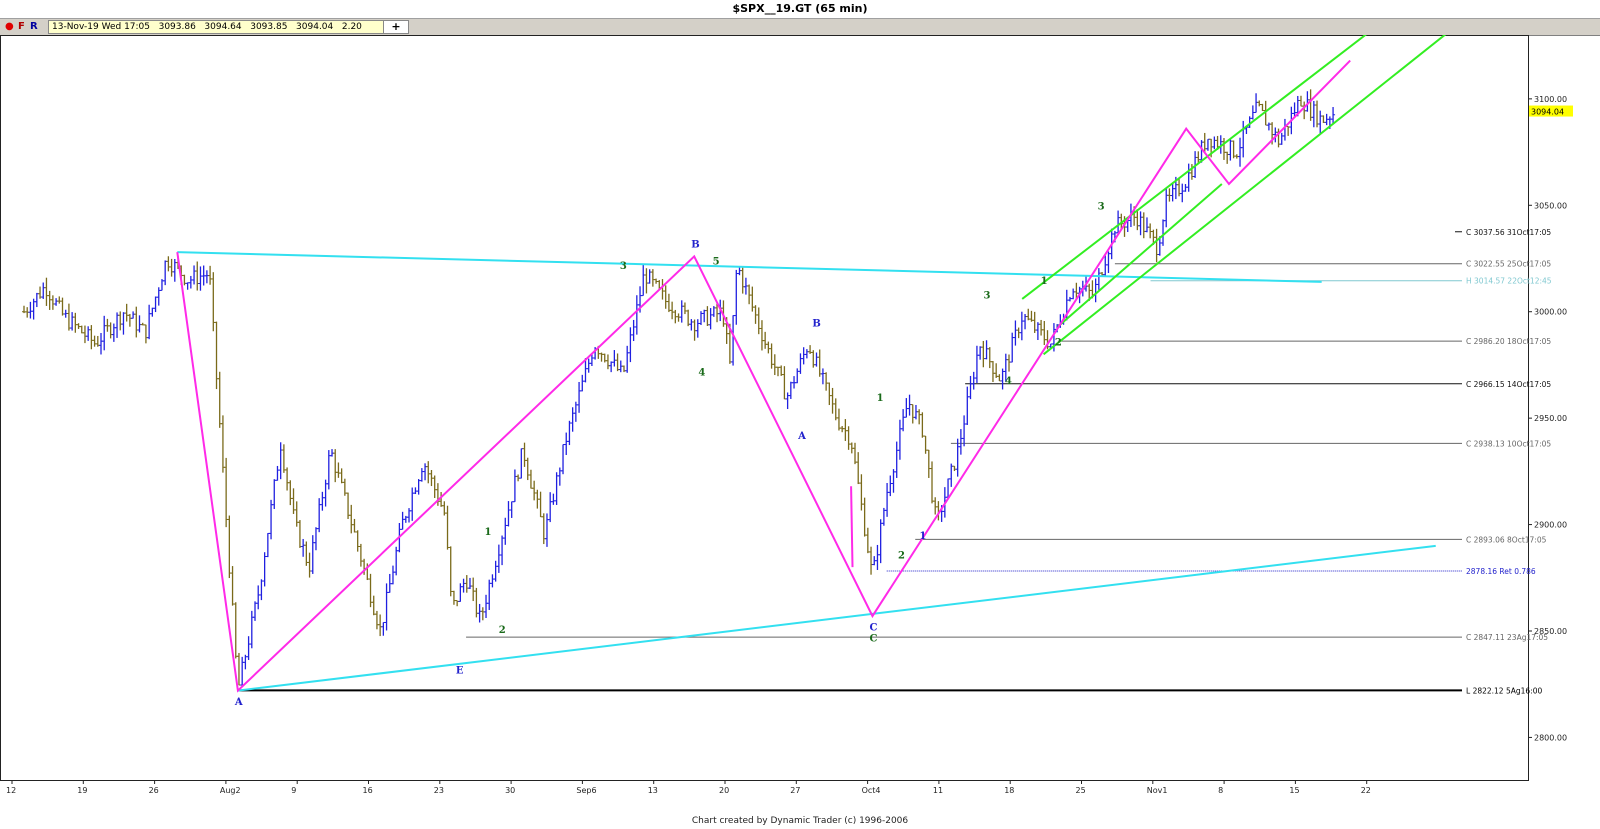 This screenshot has width=1600, height=829. Describe the element at coordinates (230, 790) in the screenshot. I see `x-tick-label: Aug2` at that location.